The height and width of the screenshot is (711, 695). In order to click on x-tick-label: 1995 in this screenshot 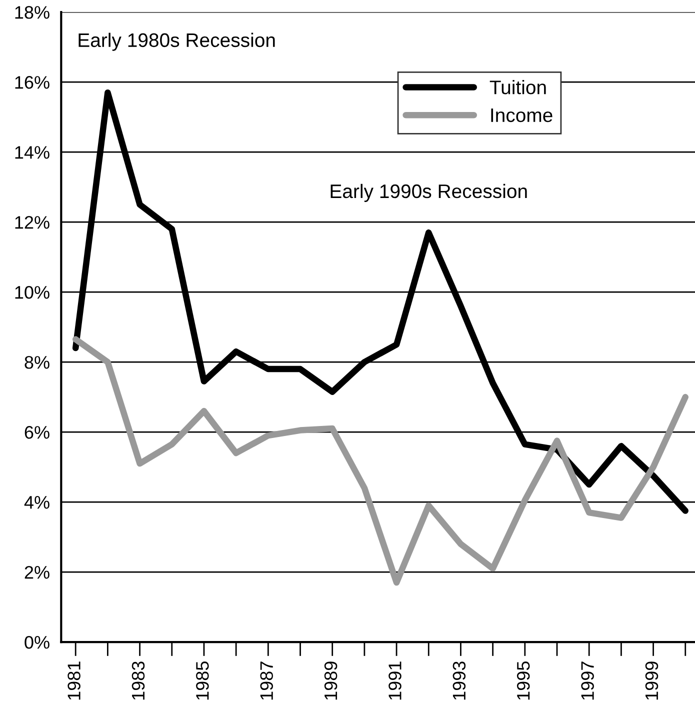, I will do `click(523, 681)`.